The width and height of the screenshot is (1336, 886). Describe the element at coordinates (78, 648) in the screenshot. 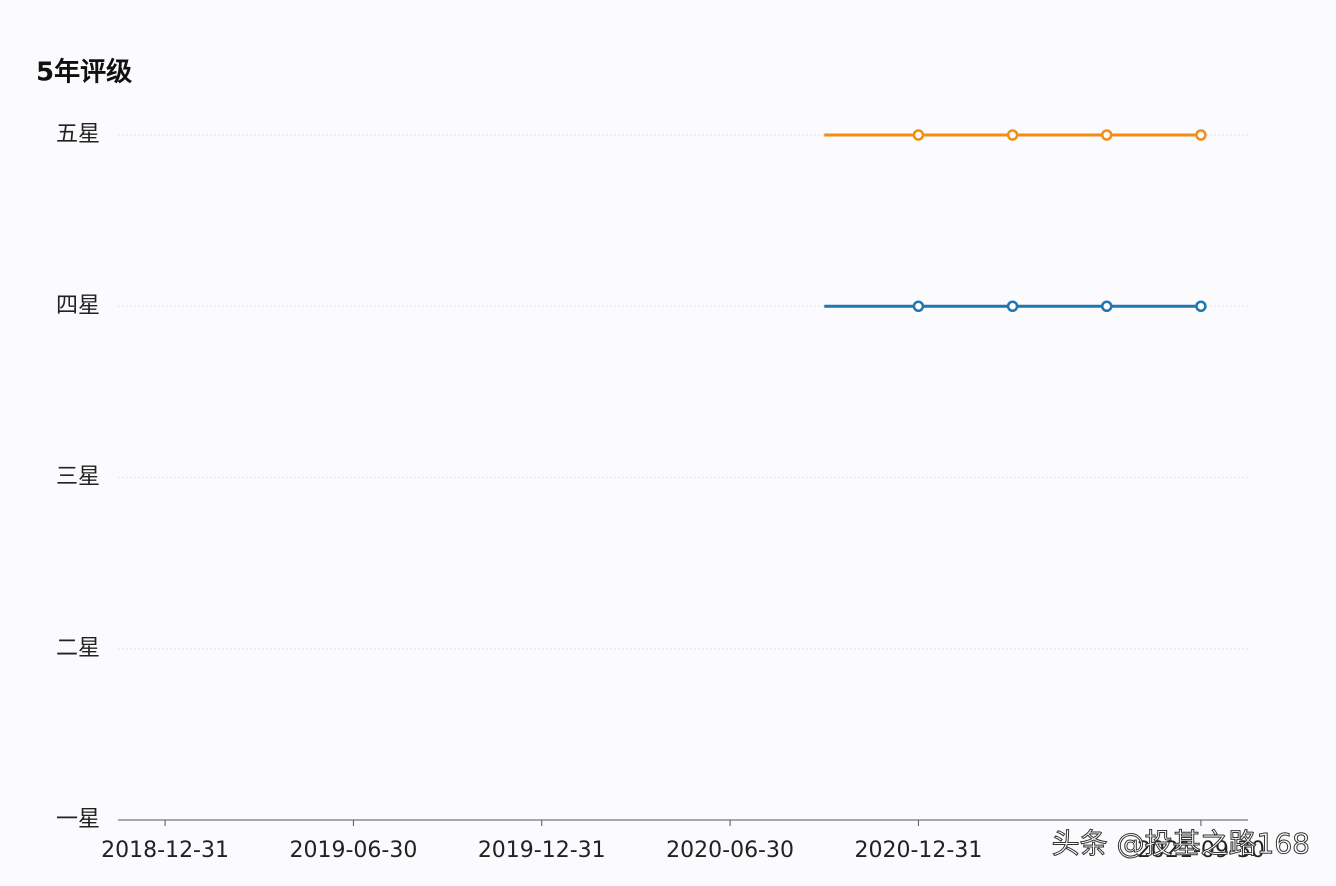

I see `y-tick-label: 二星` at that location.